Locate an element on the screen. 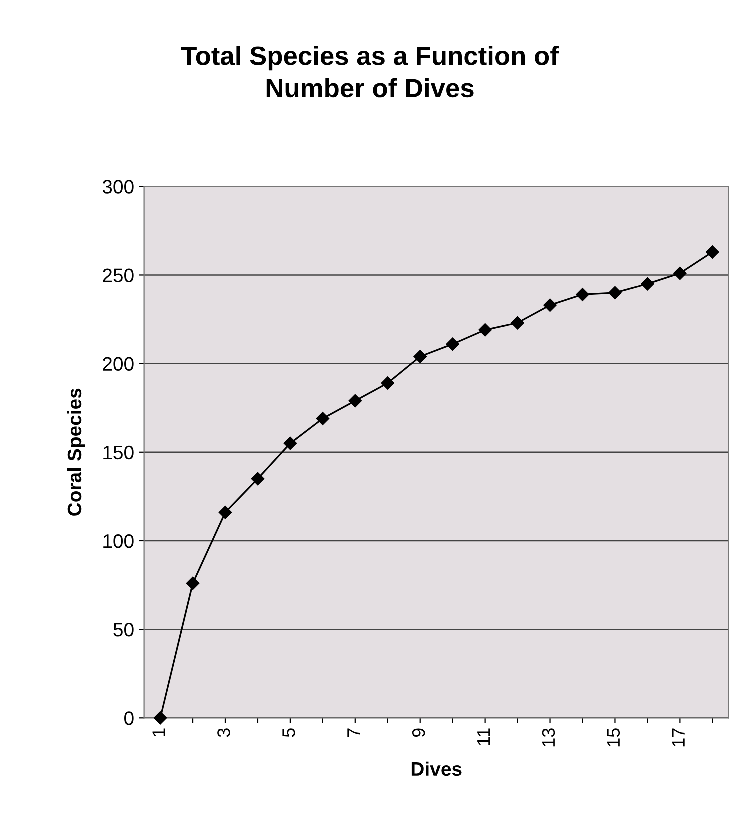 The image size is (740, 837). y-tick-label: 50 is located at coordinates (124, 630).